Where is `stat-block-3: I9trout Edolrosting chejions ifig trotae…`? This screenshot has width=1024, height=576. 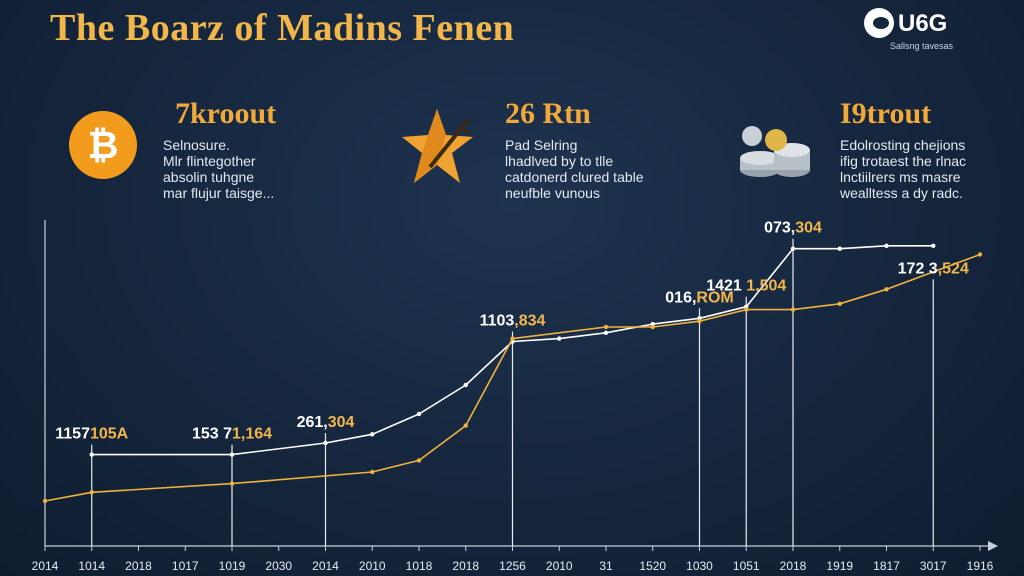
stat-block-3: I9trout Edolrosting chejions ifig trotae… is located at coordinates (865, 150).